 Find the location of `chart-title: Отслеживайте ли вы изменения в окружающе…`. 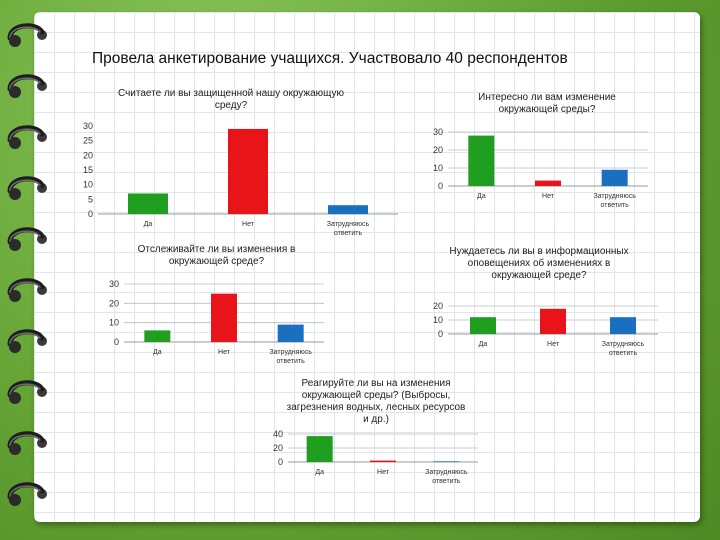

chart-title: Отслеживайте ли вы изменения в окружающе… is located at coordinates (216, 255).